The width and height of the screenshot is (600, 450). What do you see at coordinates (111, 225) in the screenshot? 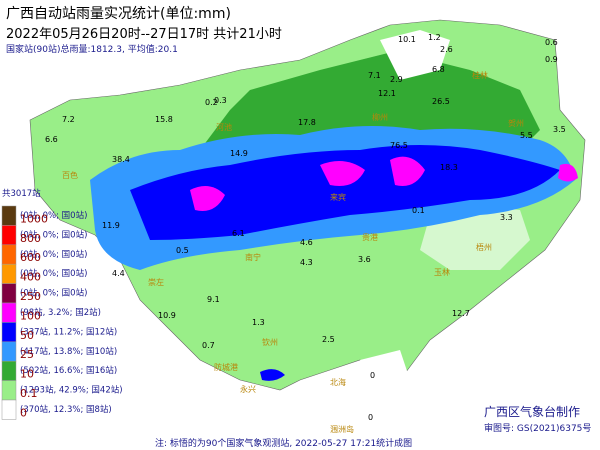
I see `station-value: 11.9` at bounding box center [111, 225].